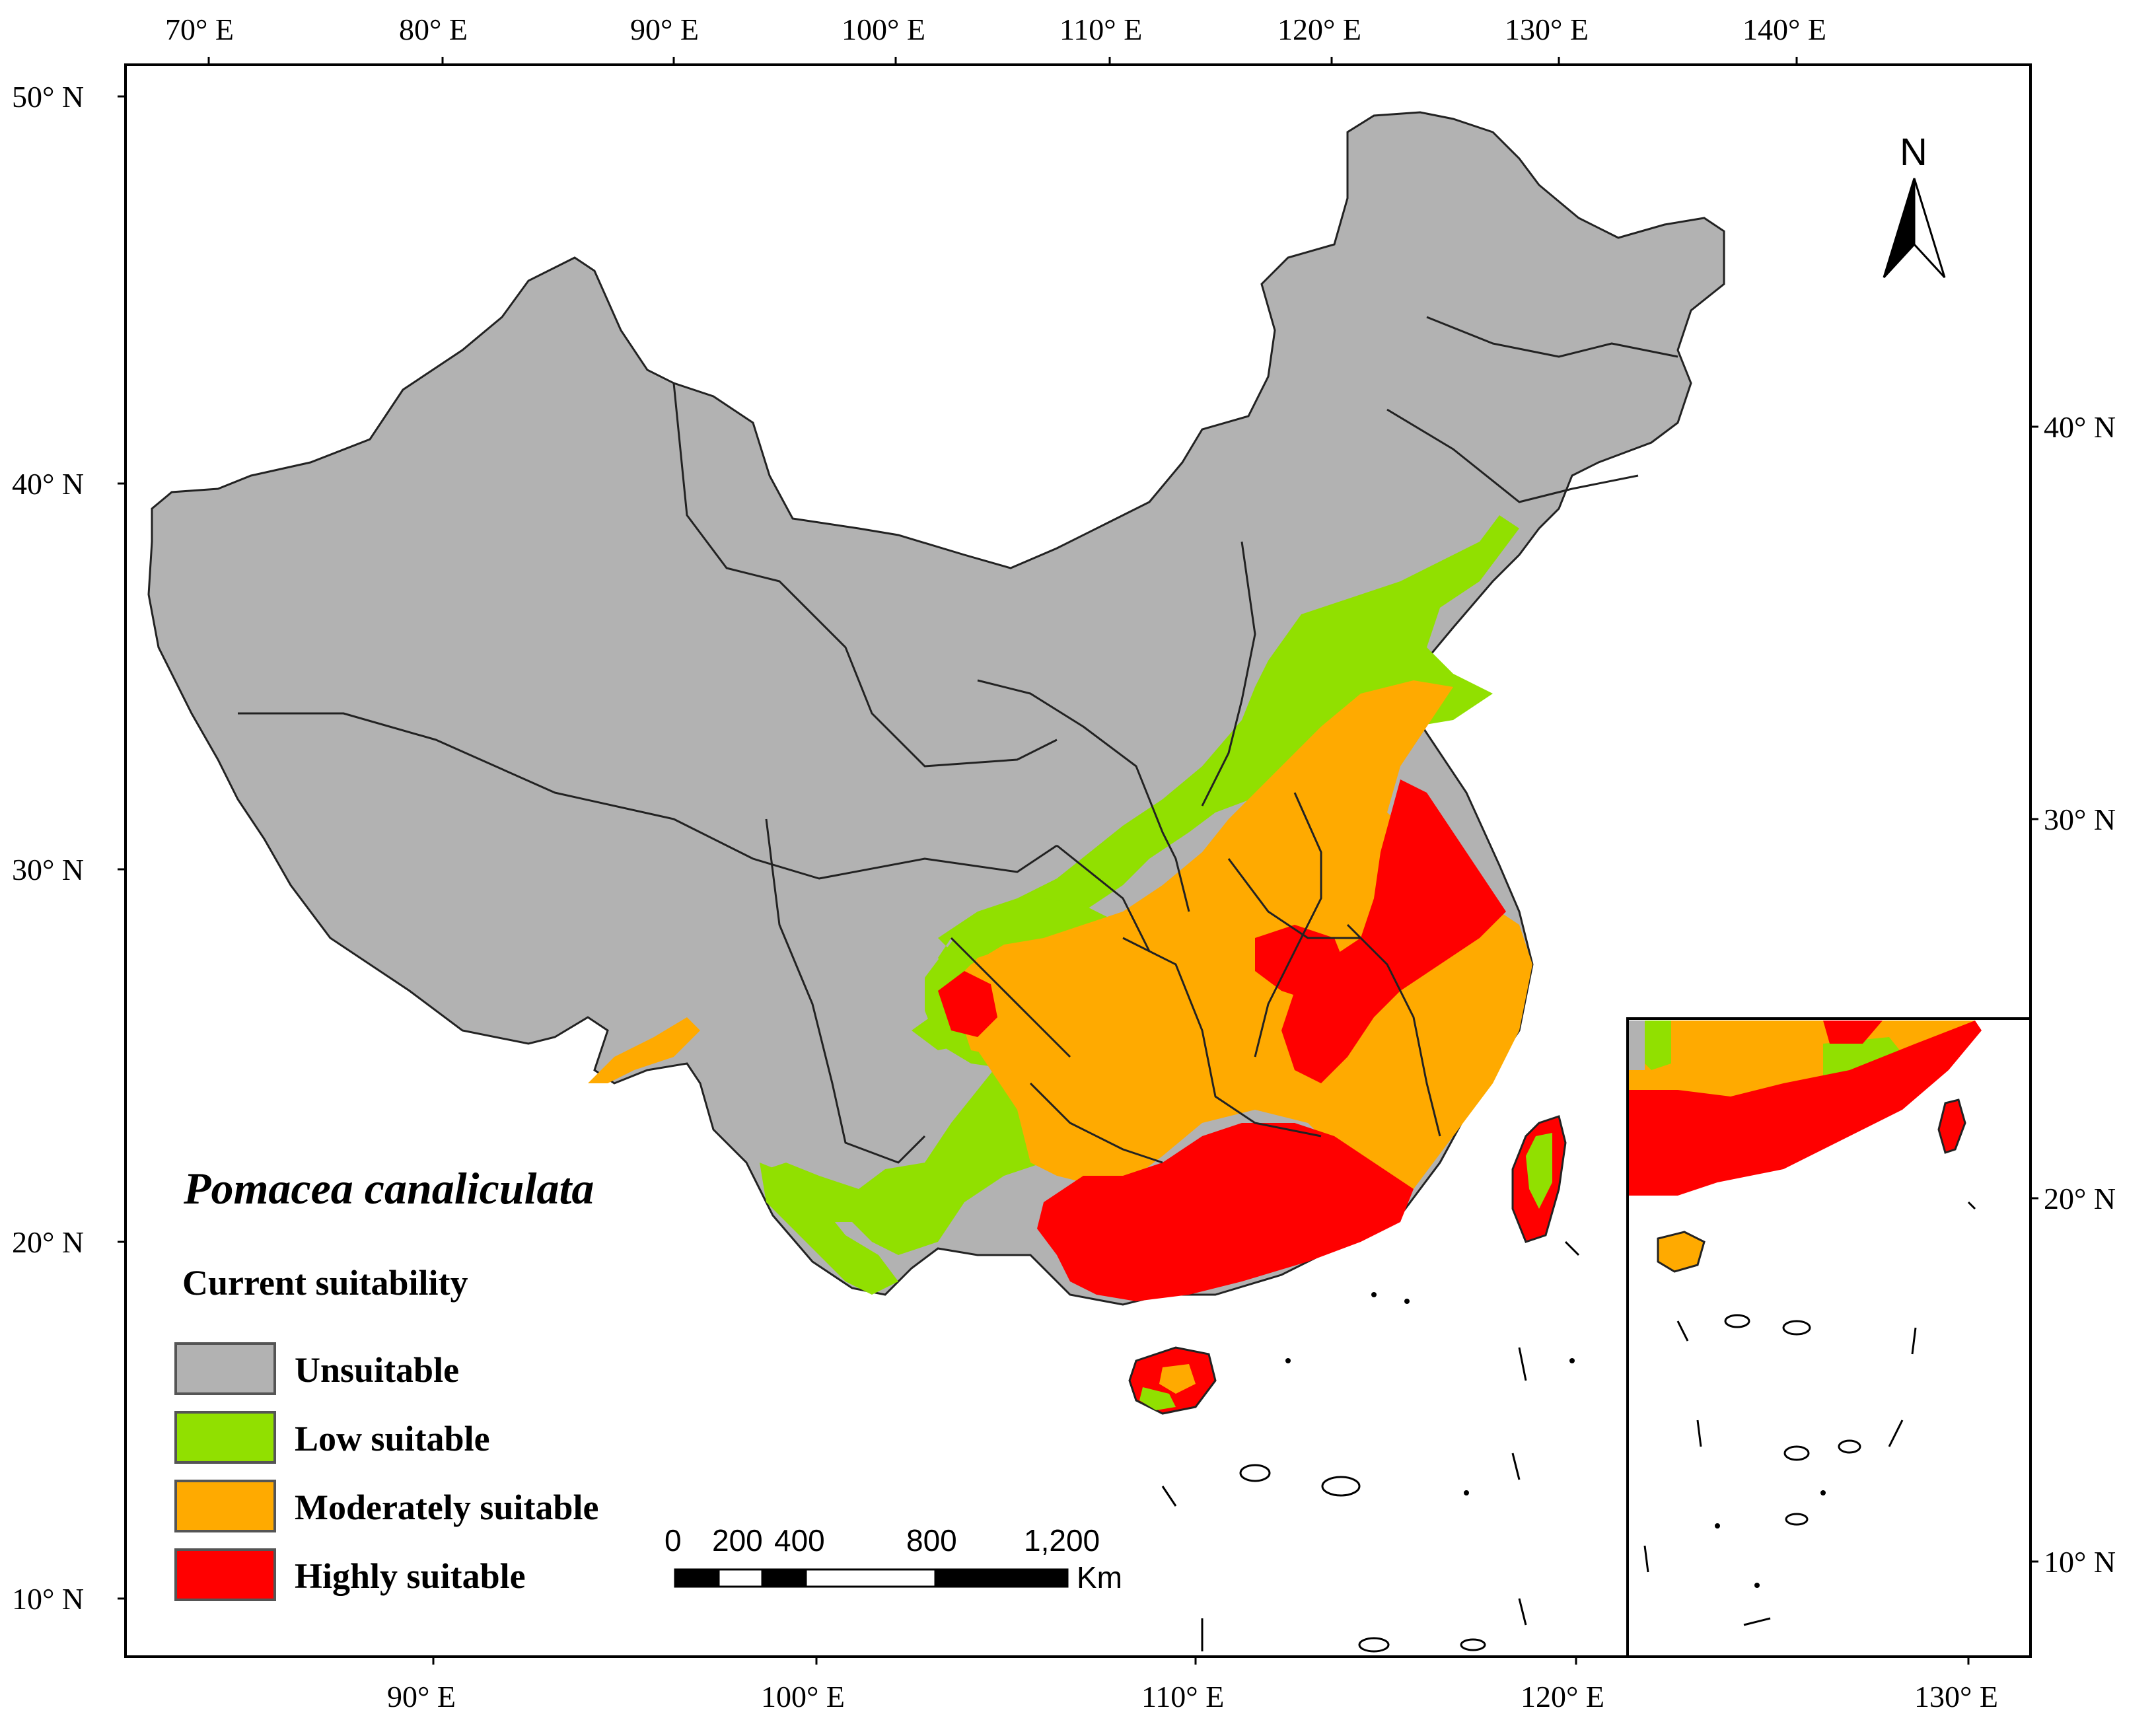  I want to click on bottom-label-100: 100° E, so click(803, 1696).